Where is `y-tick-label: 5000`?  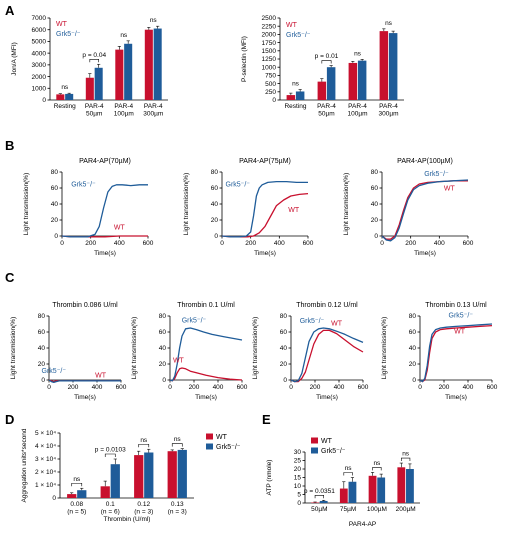 y-tick-label: 5000 is located at coordinates (39, 42).